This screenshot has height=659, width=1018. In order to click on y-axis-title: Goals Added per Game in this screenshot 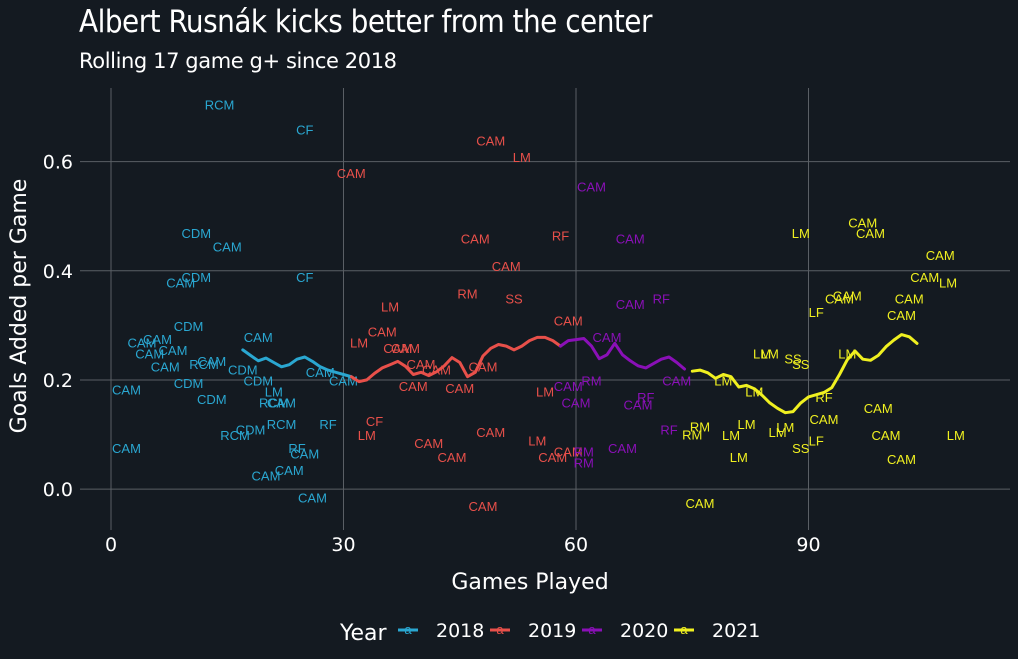, I will do `click(19, 306)`.